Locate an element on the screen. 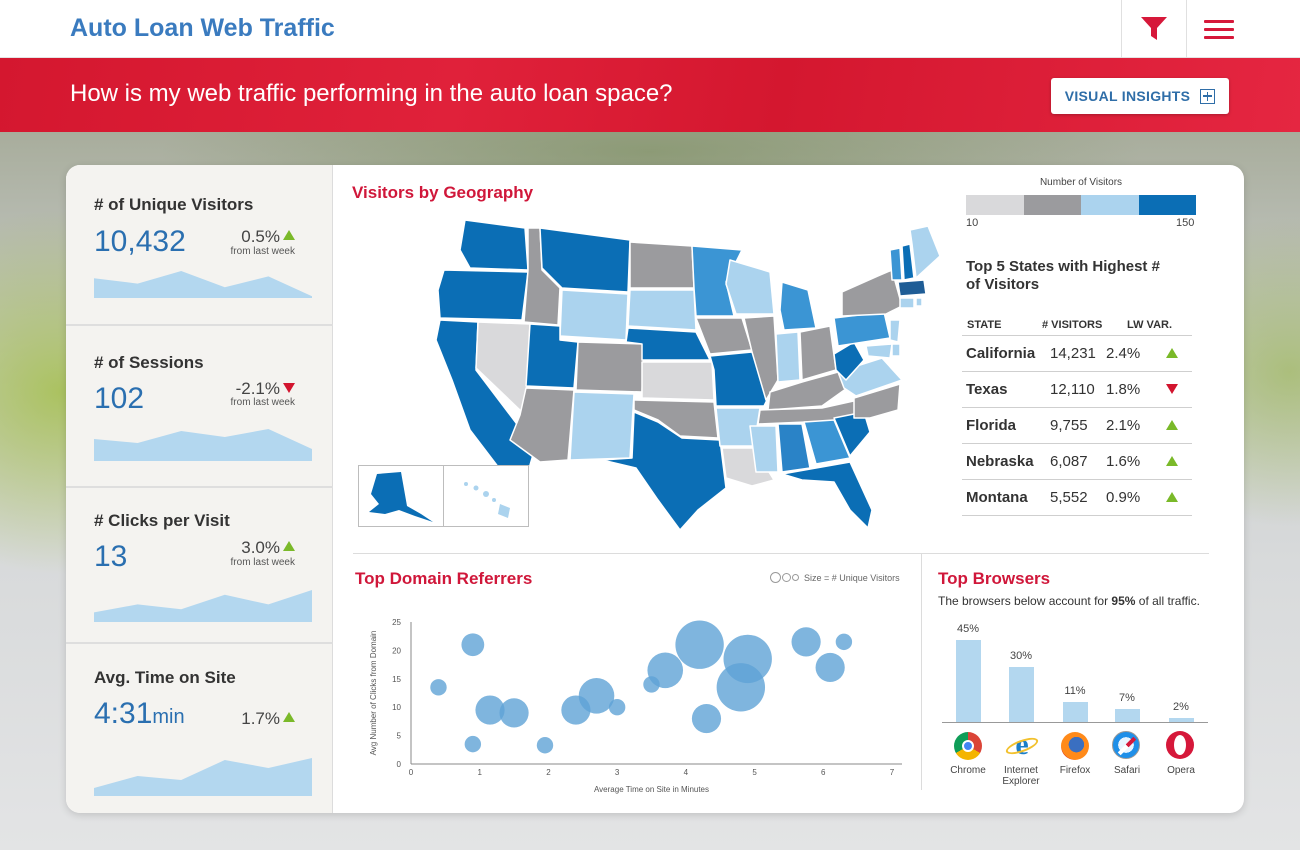 The width and height of the screenshot is (1300, 850). lw-variance: 1.6% is located at coordinates (1123, 461).